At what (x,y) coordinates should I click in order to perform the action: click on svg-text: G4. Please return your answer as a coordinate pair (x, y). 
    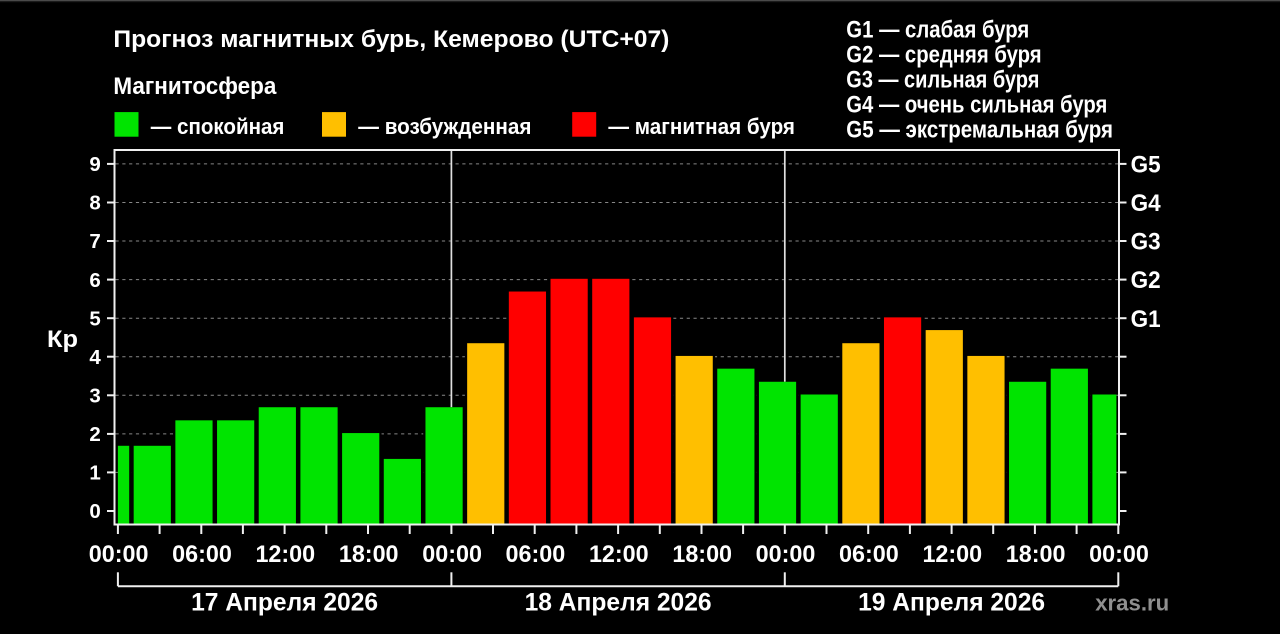
    Looking at the image, I should click on (1146, 203).